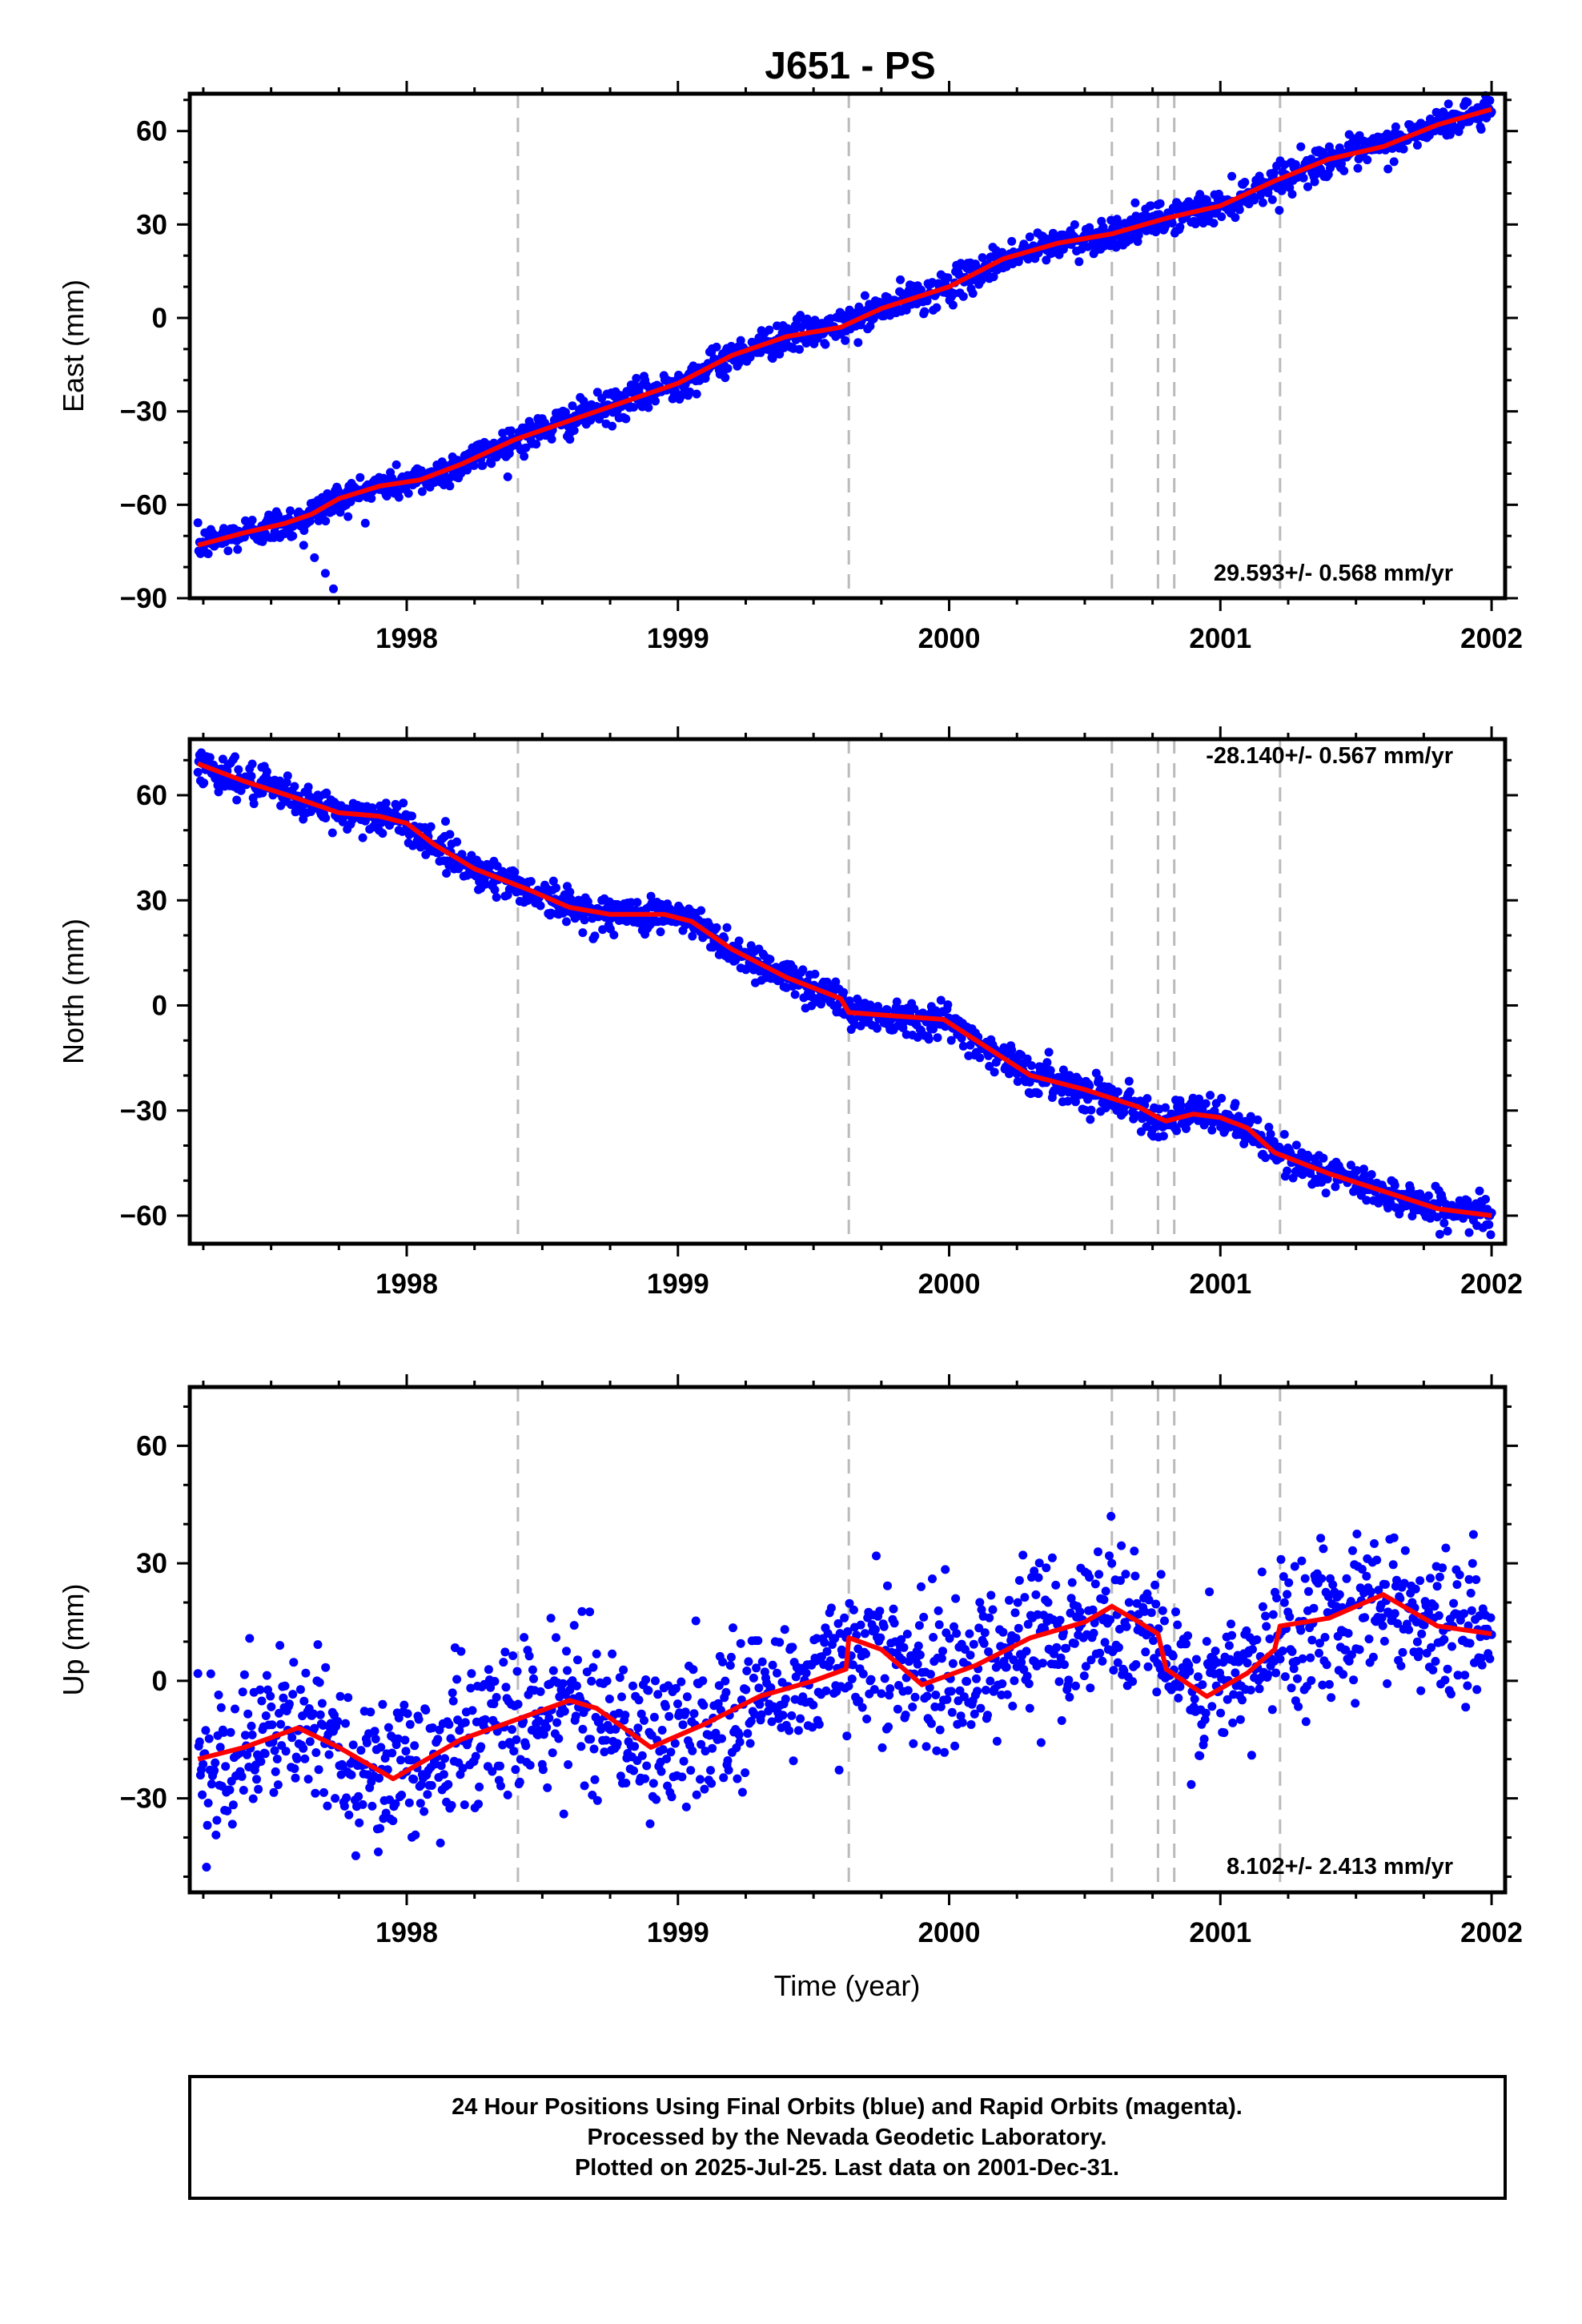 Image resolution: width=1582 pixels, height=2324 pixels. I want to click on y-tick-label: 30, so click(151, 1564).